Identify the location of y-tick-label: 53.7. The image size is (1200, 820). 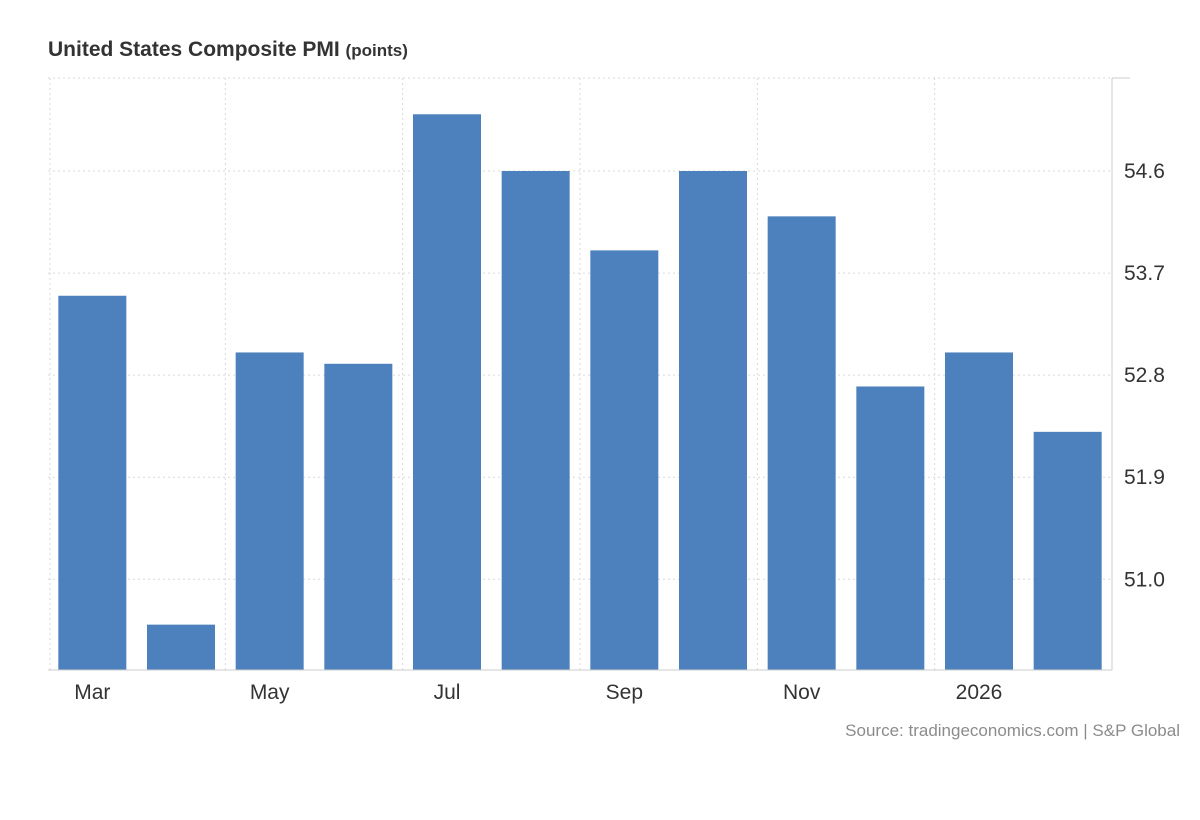
(1144, 273).